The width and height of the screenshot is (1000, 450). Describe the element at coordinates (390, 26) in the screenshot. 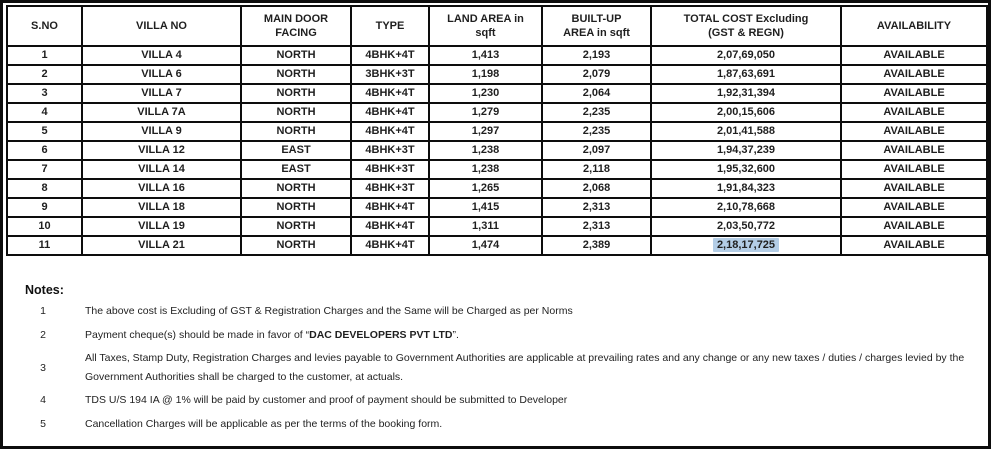

I see `column-header: TYPE` at that location.